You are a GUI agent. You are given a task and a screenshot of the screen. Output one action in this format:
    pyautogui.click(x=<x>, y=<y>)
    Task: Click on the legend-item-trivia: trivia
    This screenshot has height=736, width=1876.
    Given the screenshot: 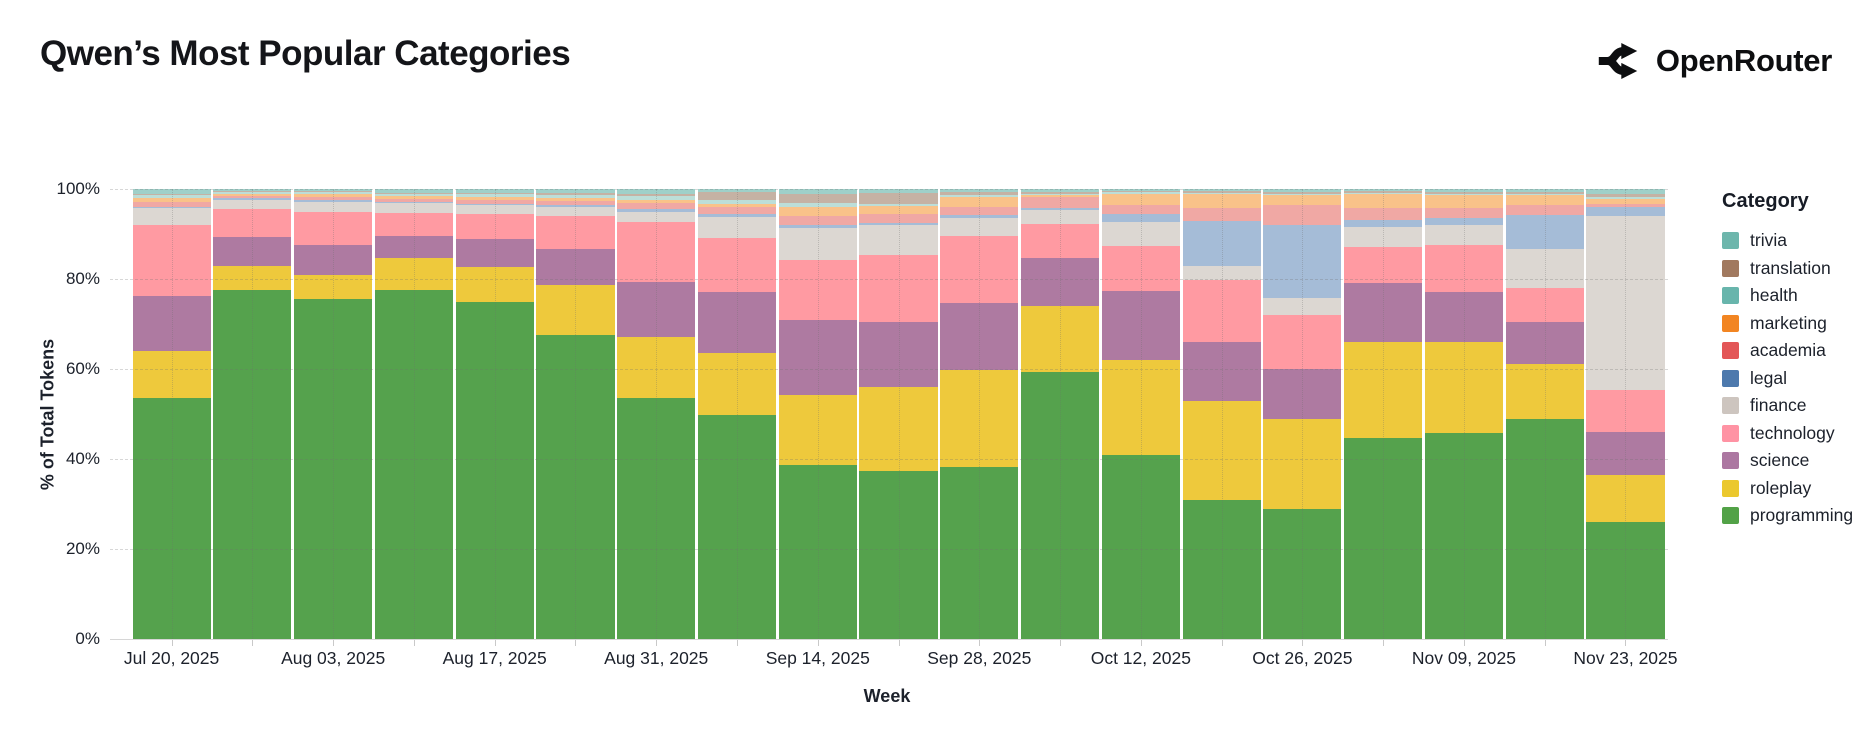 What is the action you would take?
    pyautogui.click(x=1797, y=241)
    